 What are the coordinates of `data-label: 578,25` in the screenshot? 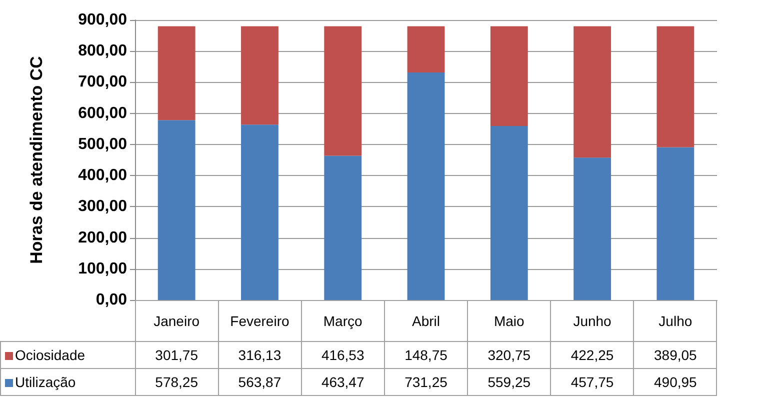 It's located at (176, 382).